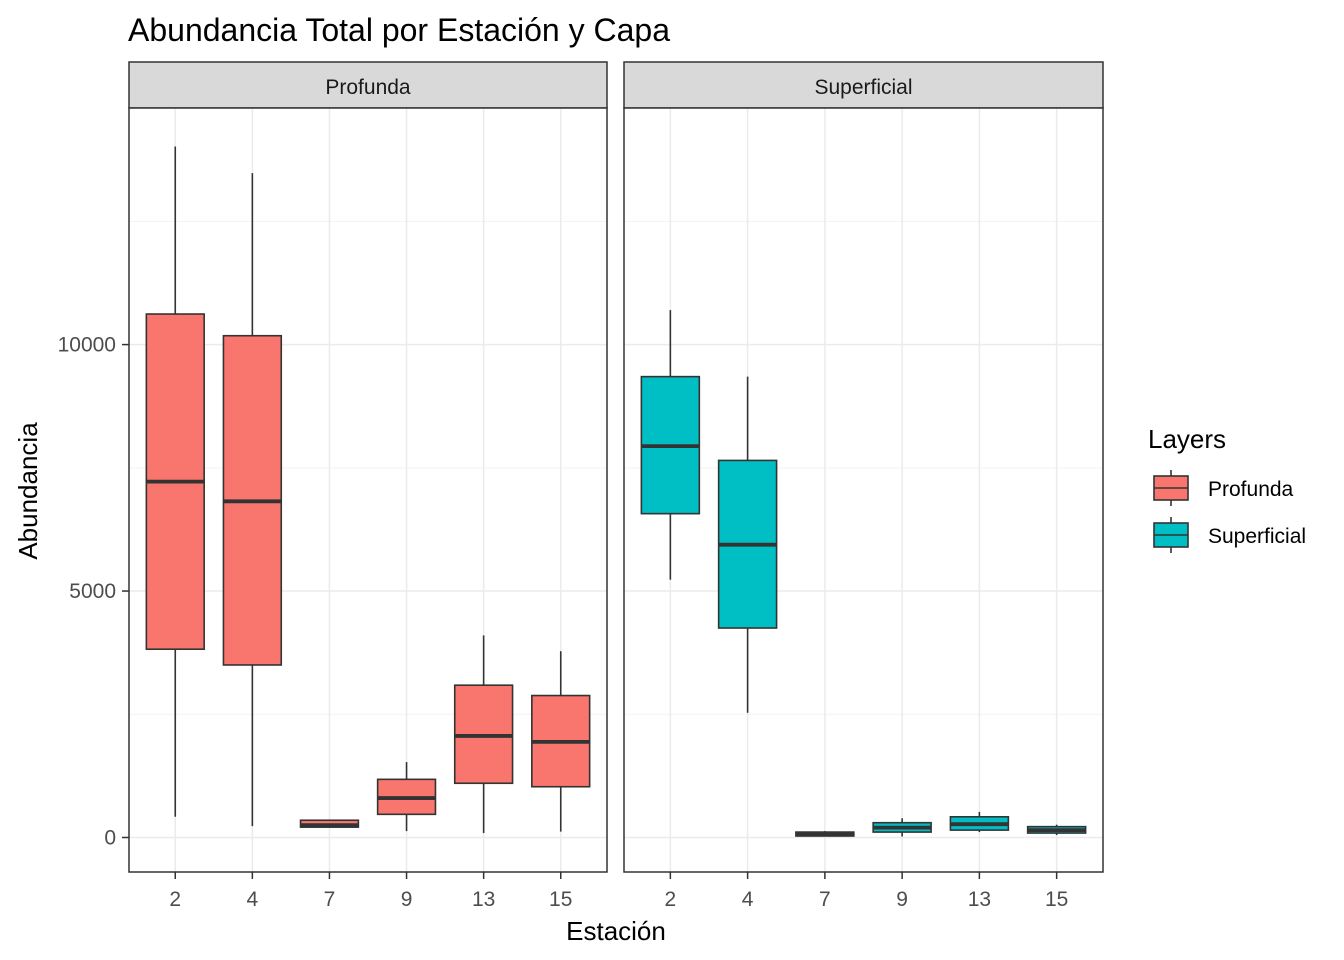 The height and width of the screenshot is (960, 1344). I want to click on legend-label: Profunda, so click(1251, 489).